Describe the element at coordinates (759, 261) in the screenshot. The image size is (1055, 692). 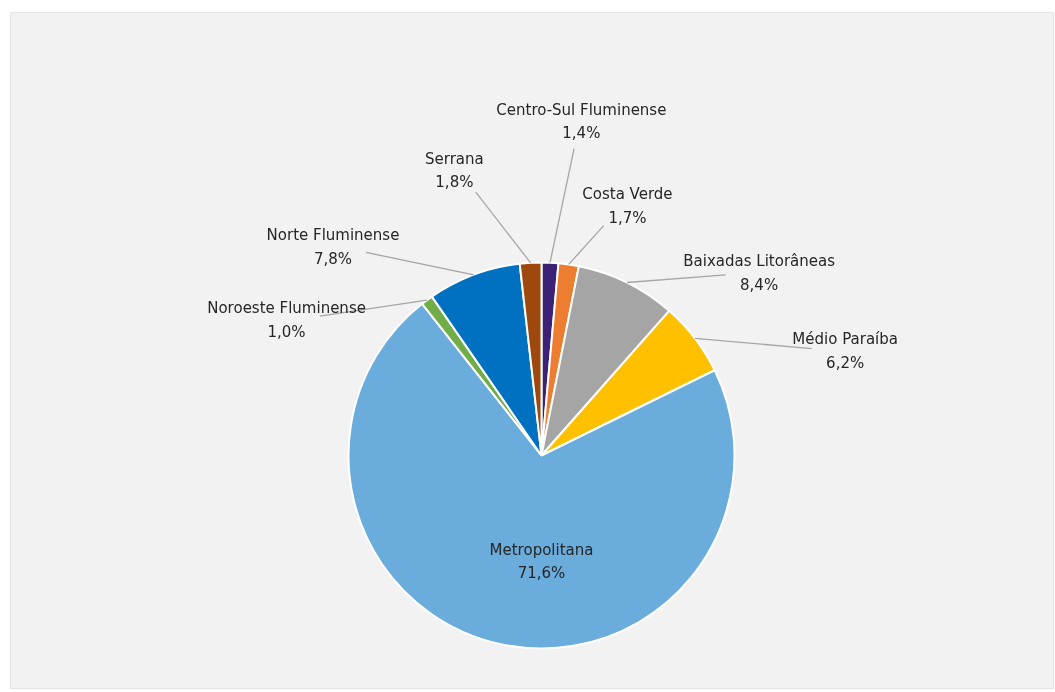
I see `slice-label: Baixadas Litorâneas` at that location.